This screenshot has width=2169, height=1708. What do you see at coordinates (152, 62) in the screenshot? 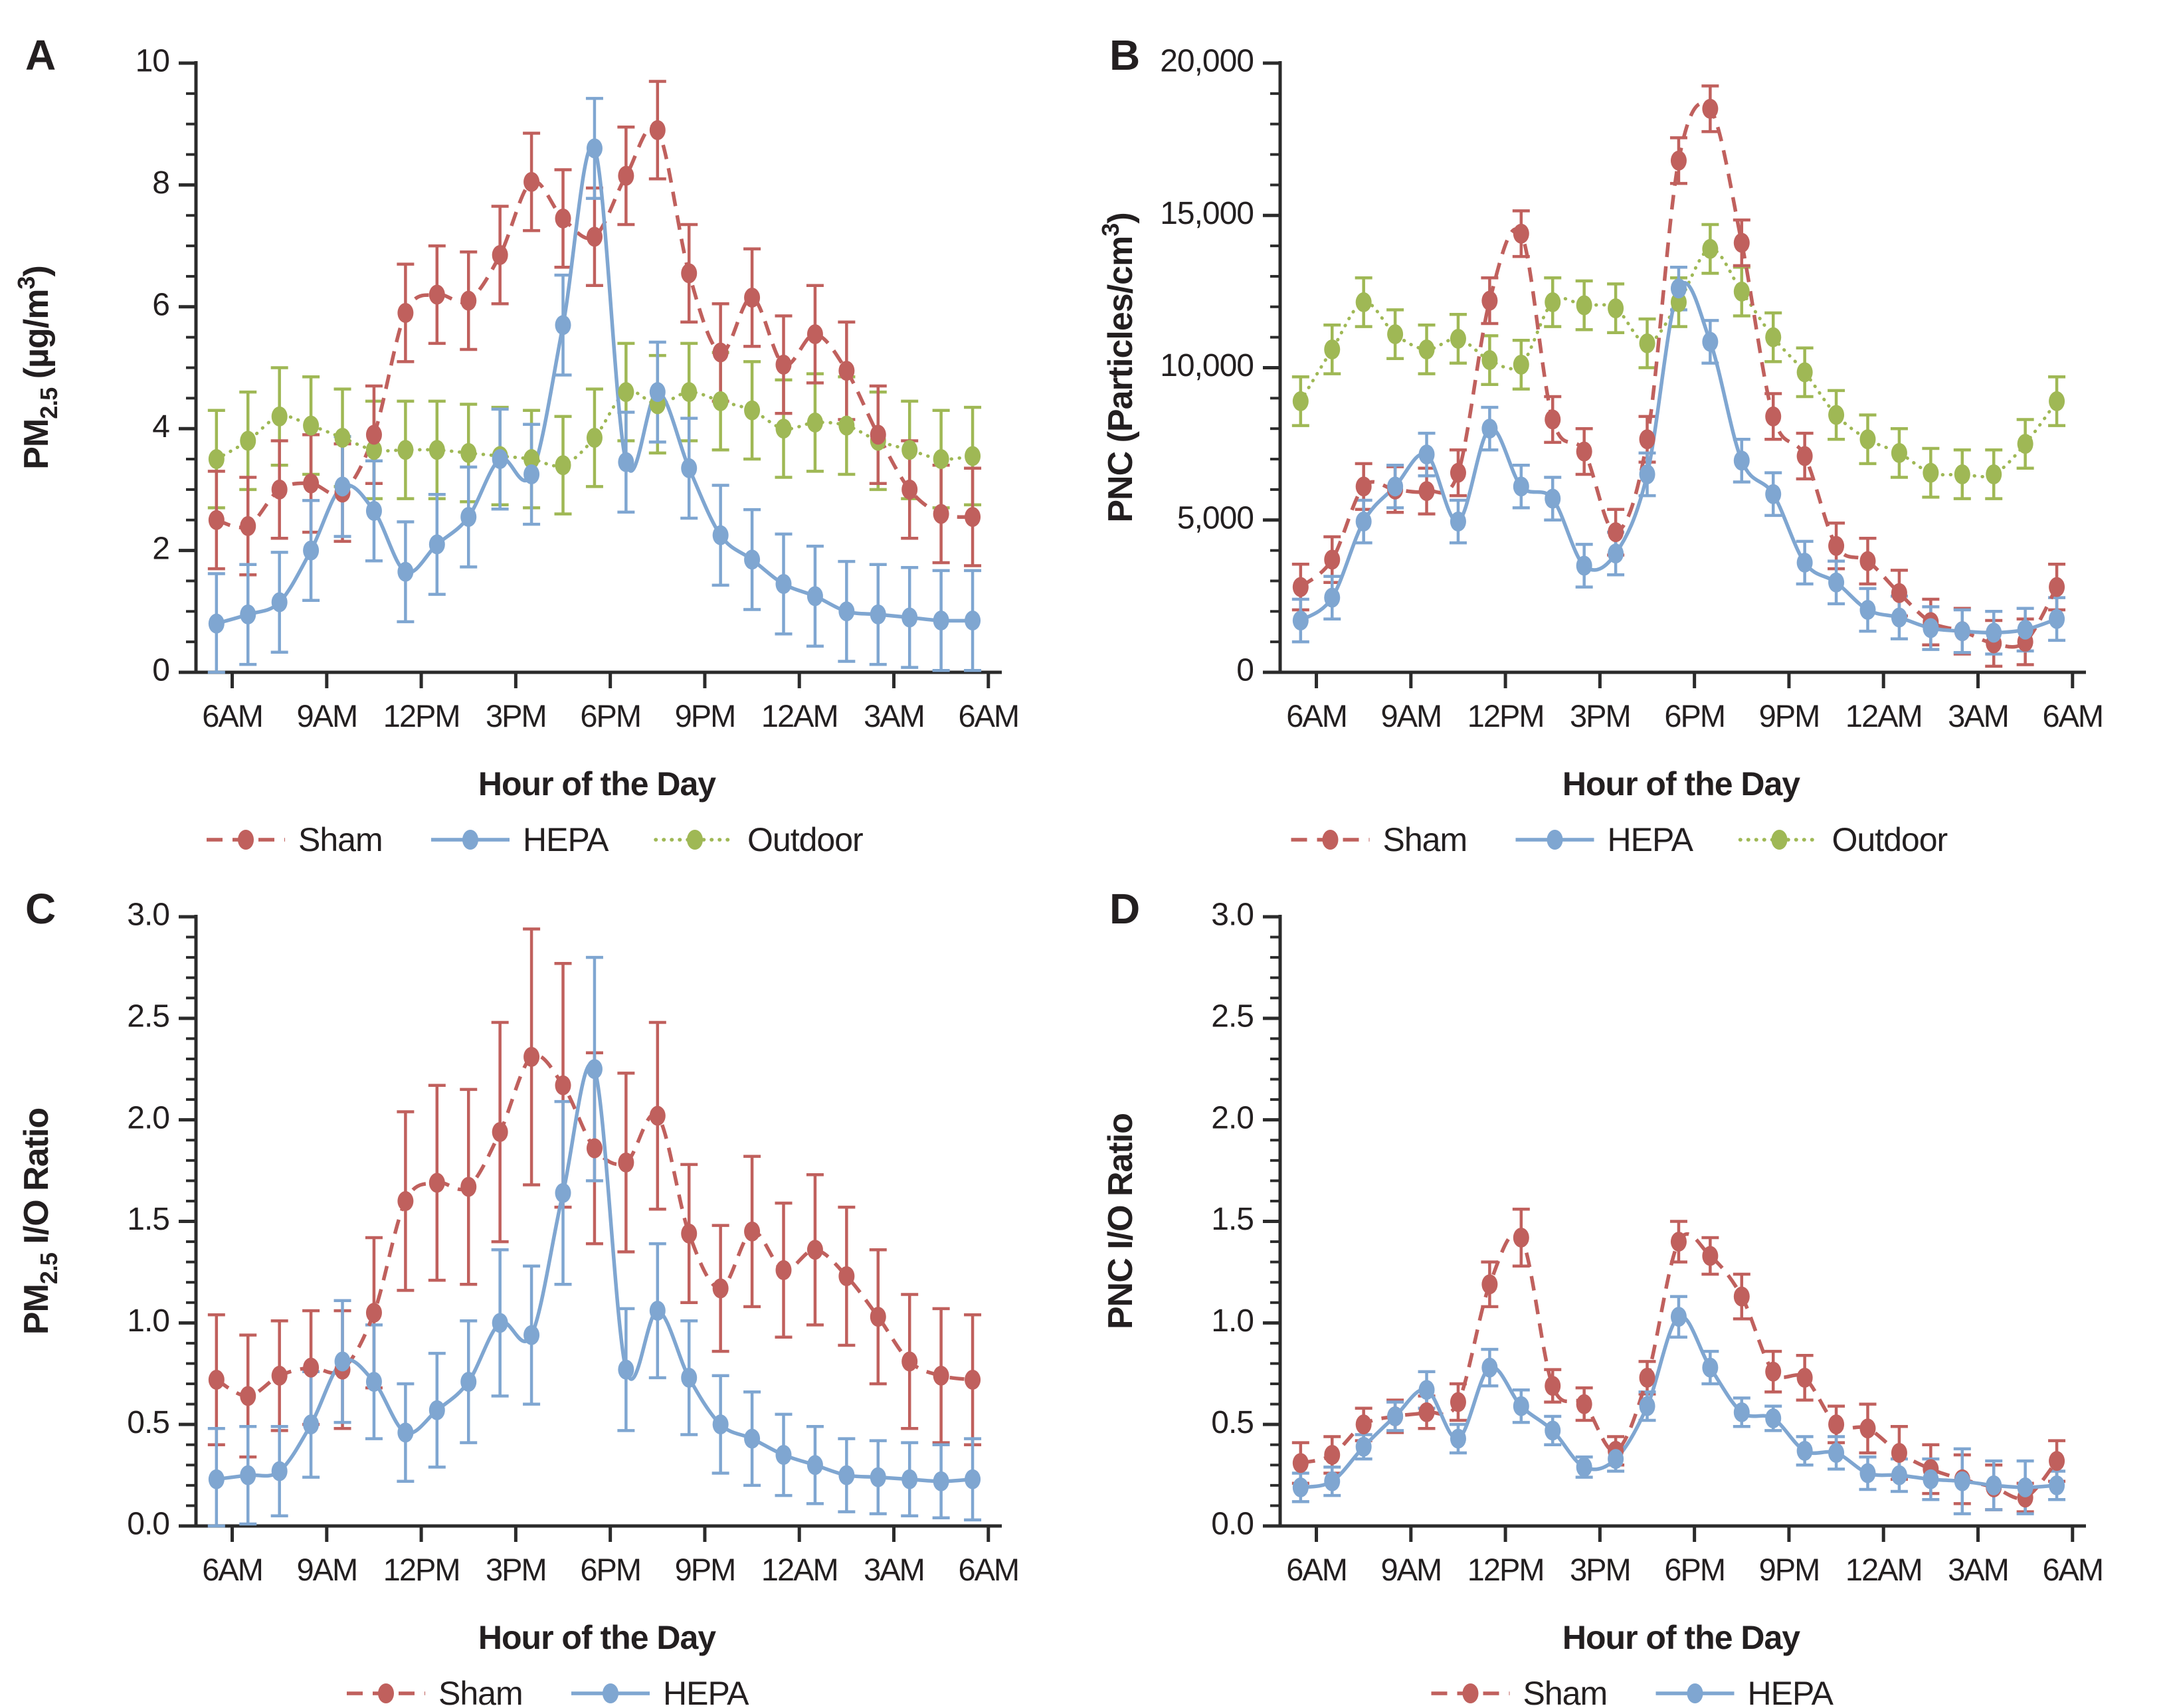
I see `y-tick-label: 10` at bounding box center [152, 62].